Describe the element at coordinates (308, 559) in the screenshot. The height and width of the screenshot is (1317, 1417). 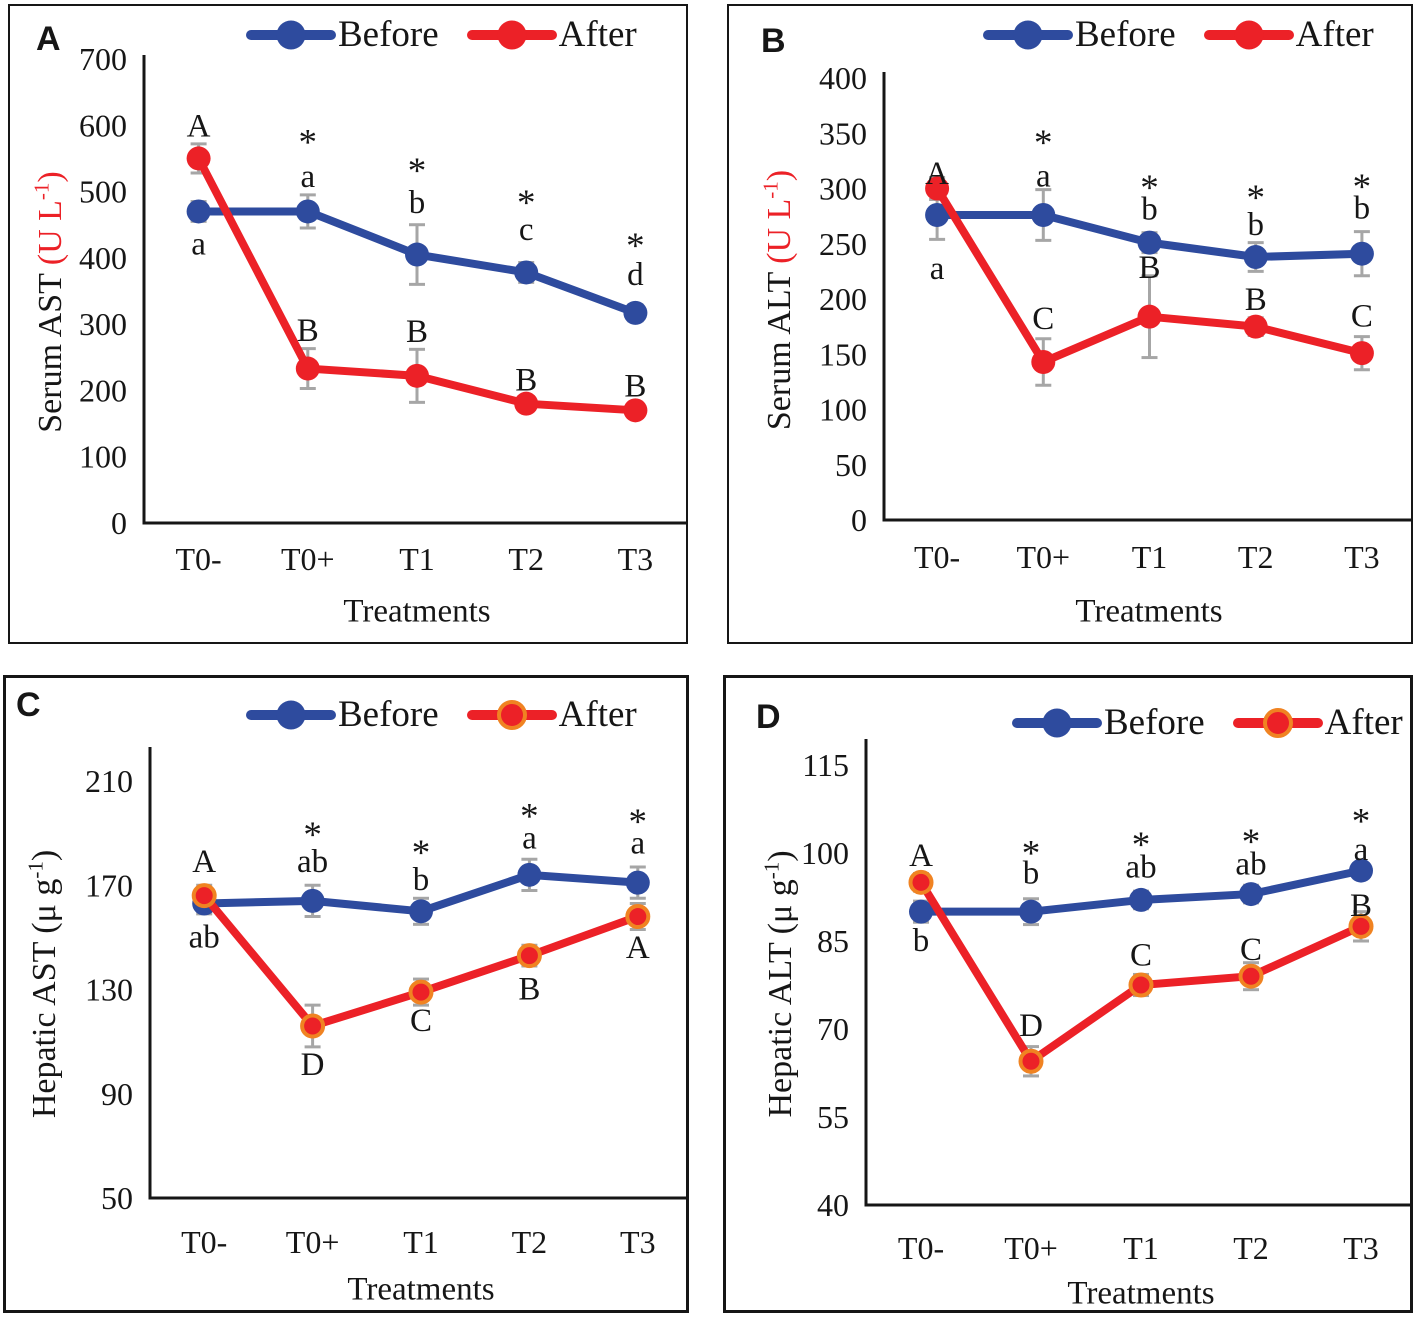
I see `svg-text: T0+` at that location.